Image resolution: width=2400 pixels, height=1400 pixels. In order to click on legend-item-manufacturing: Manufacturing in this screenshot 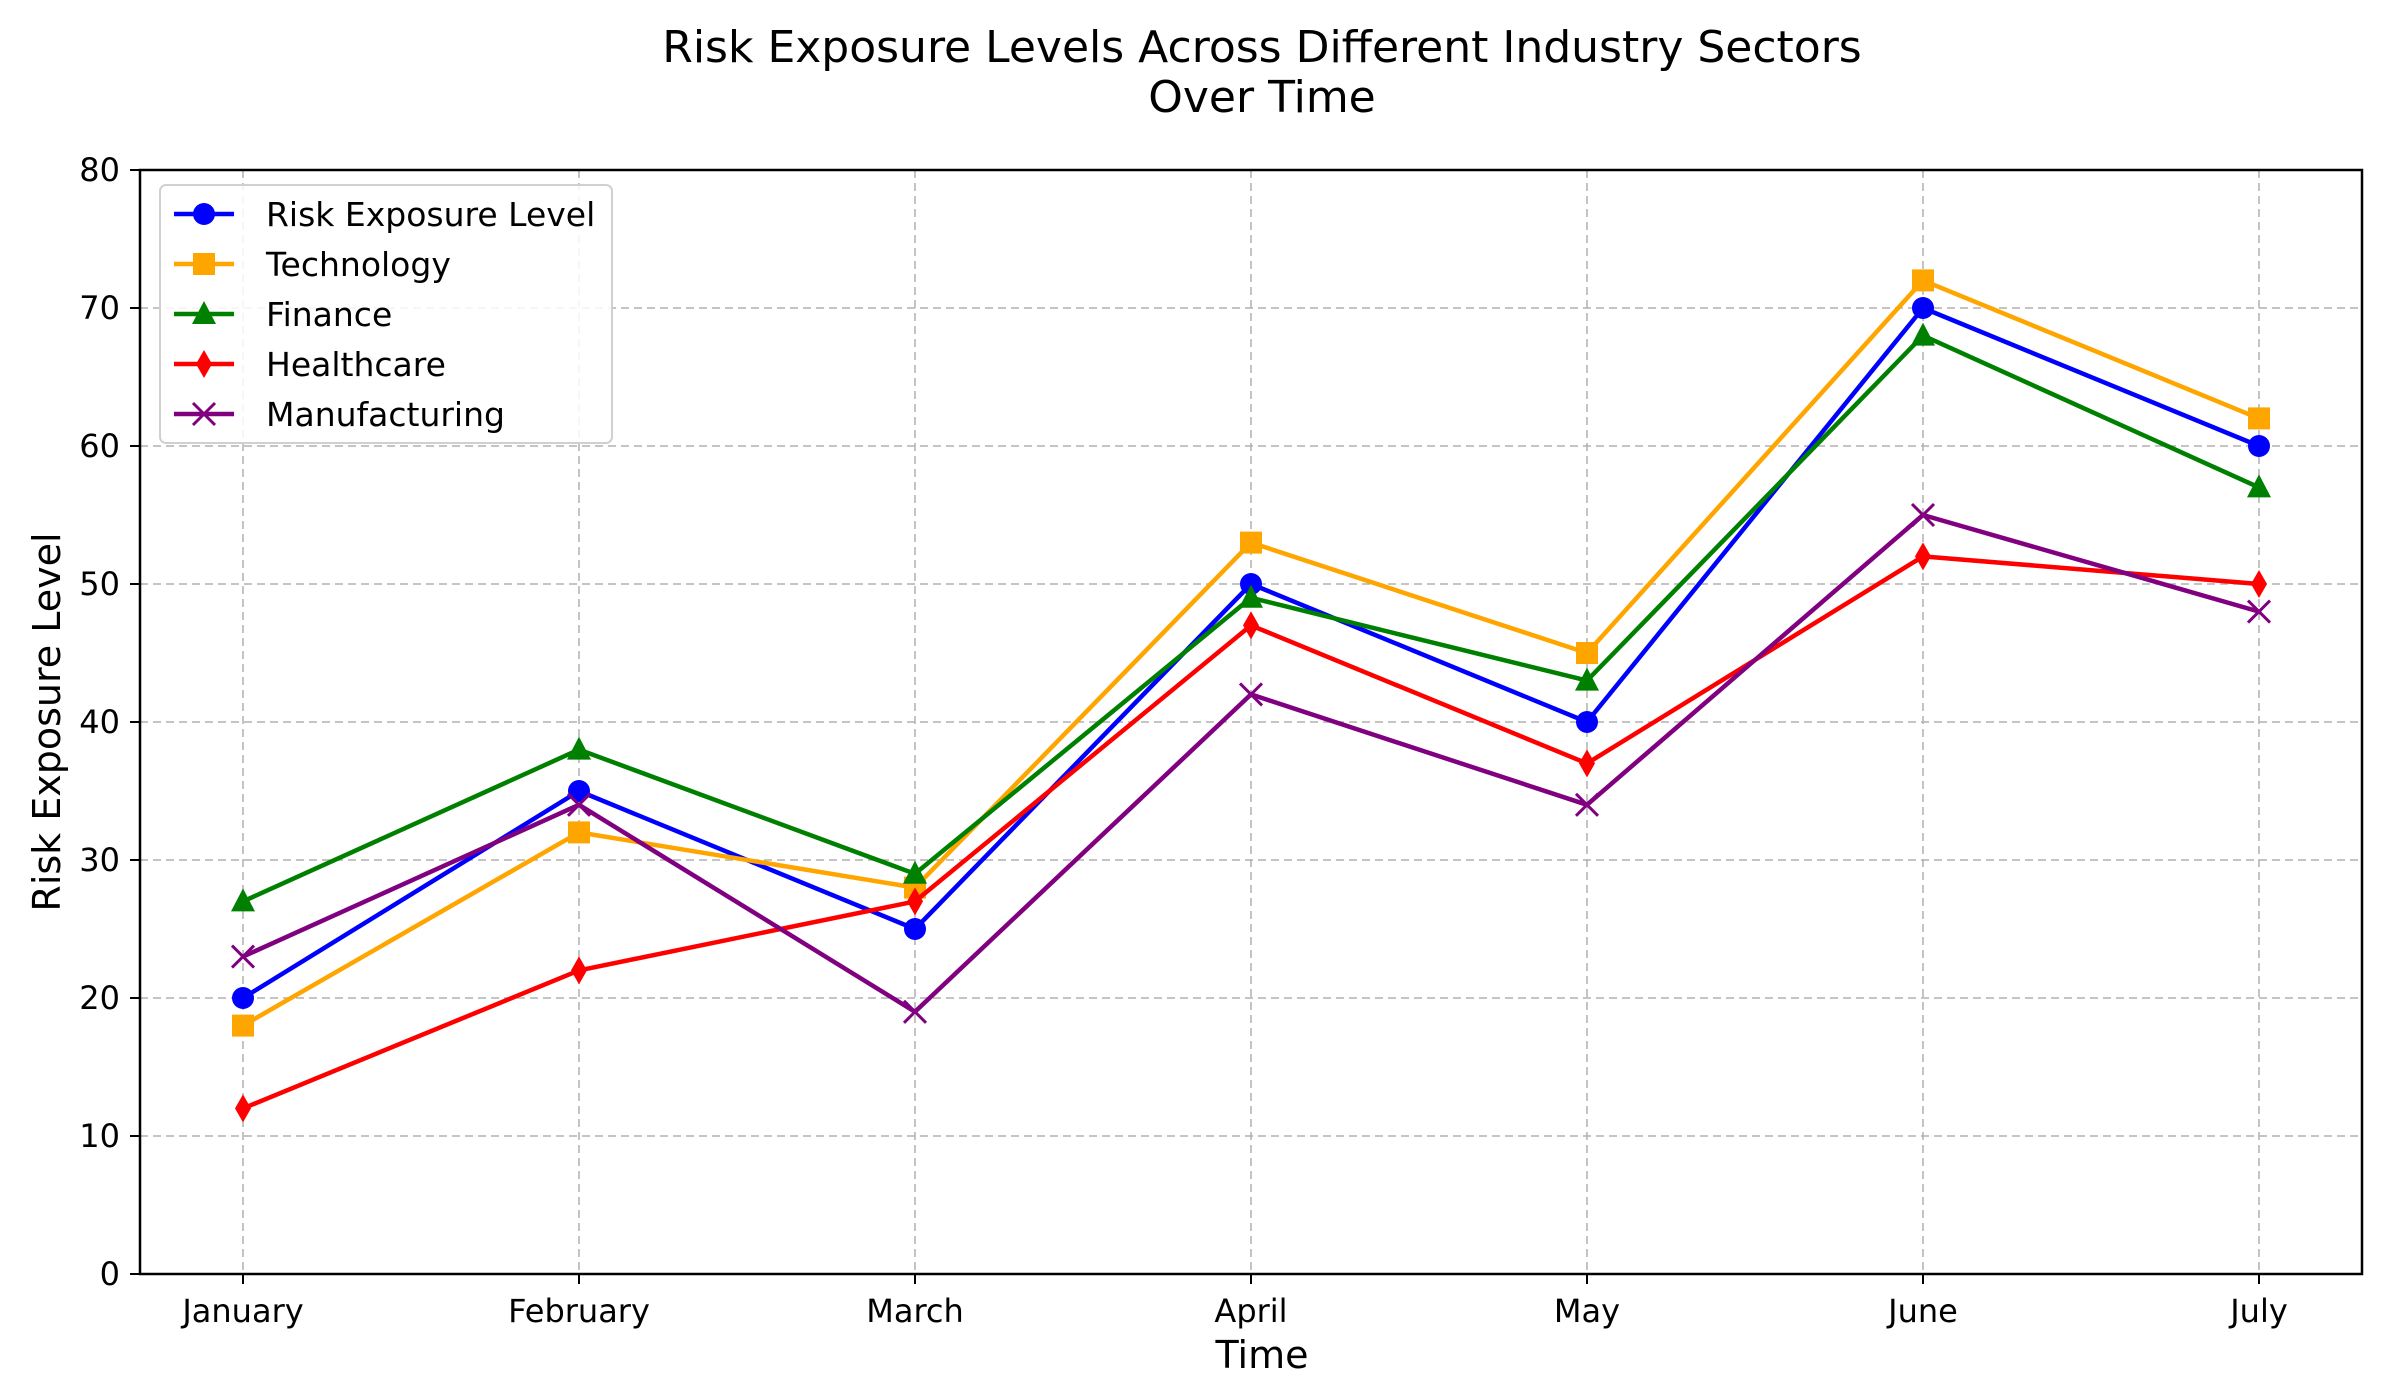, I will do `click(339, 414)`.